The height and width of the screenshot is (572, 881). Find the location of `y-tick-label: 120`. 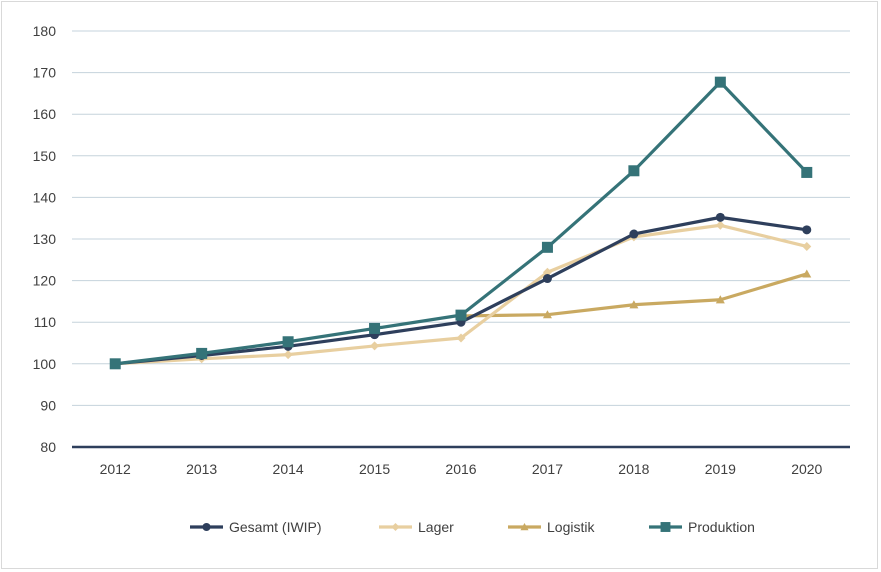

y-tick-label: 120 is located at coordinates (45, 281).